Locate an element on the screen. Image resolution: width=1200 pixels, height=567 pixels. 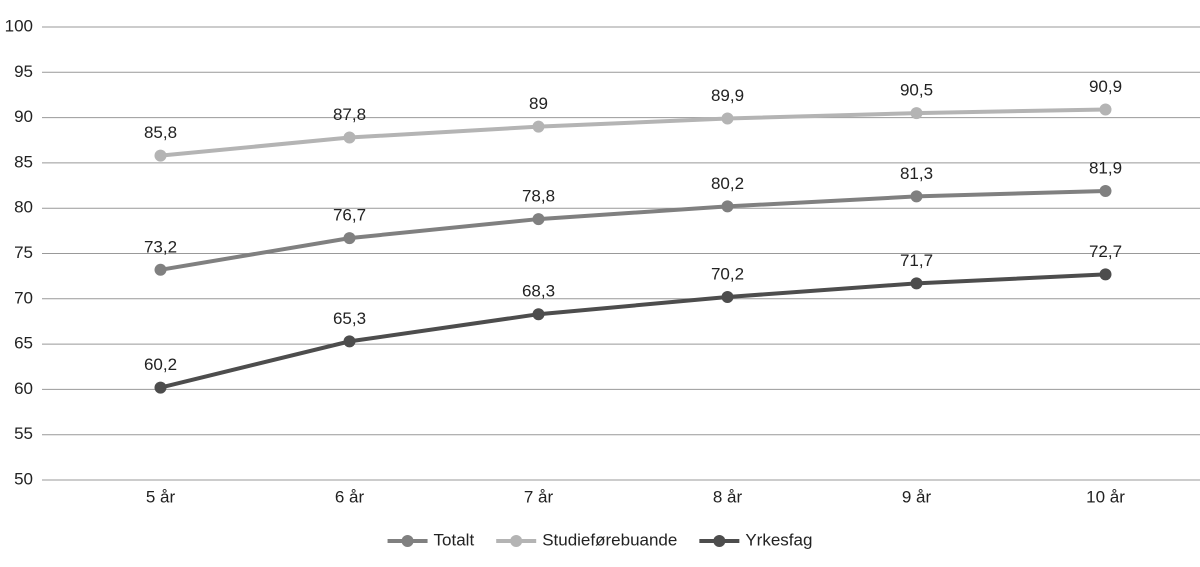
y-tick-label: 60 is located at coordinates (23, 388).